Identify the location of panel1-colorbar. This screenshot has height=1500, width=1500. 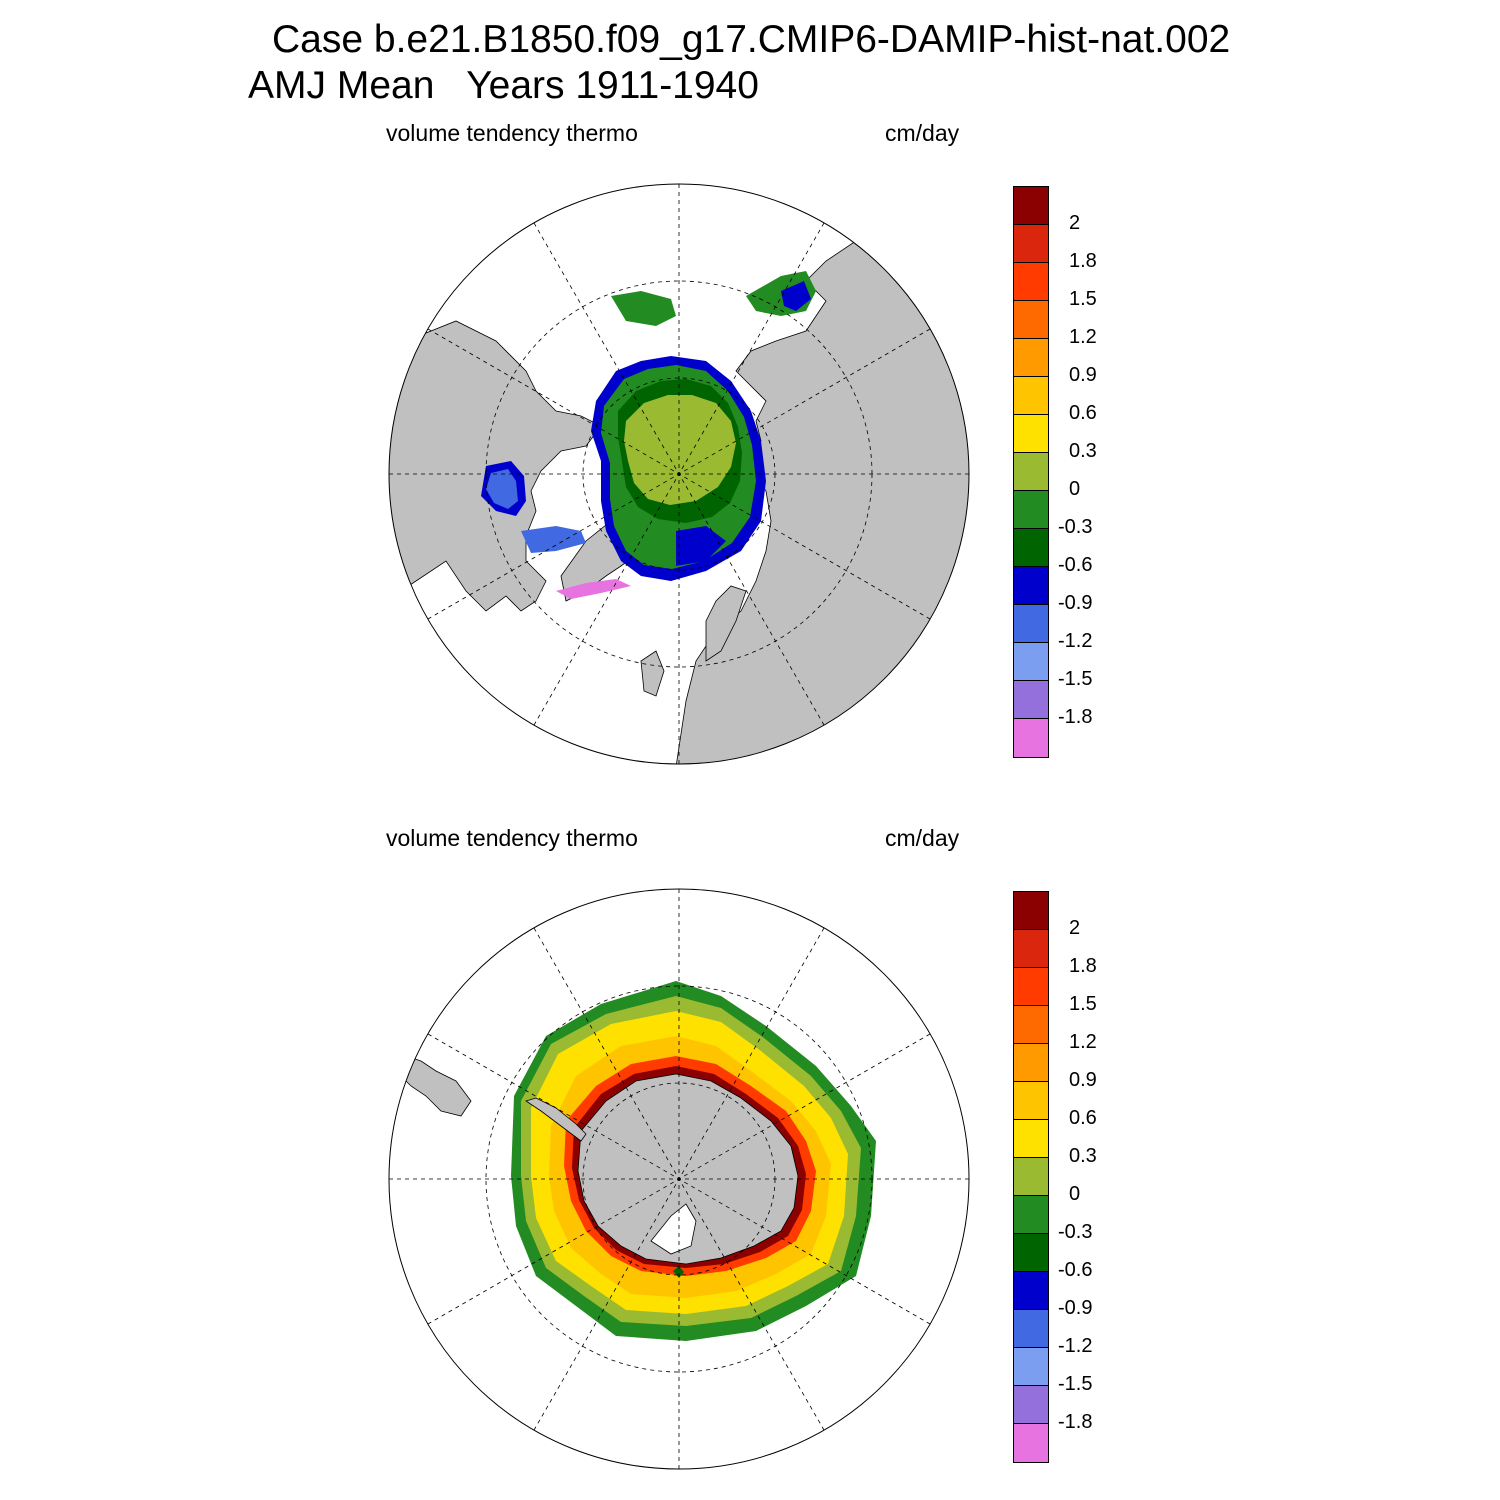
(1031, 472).